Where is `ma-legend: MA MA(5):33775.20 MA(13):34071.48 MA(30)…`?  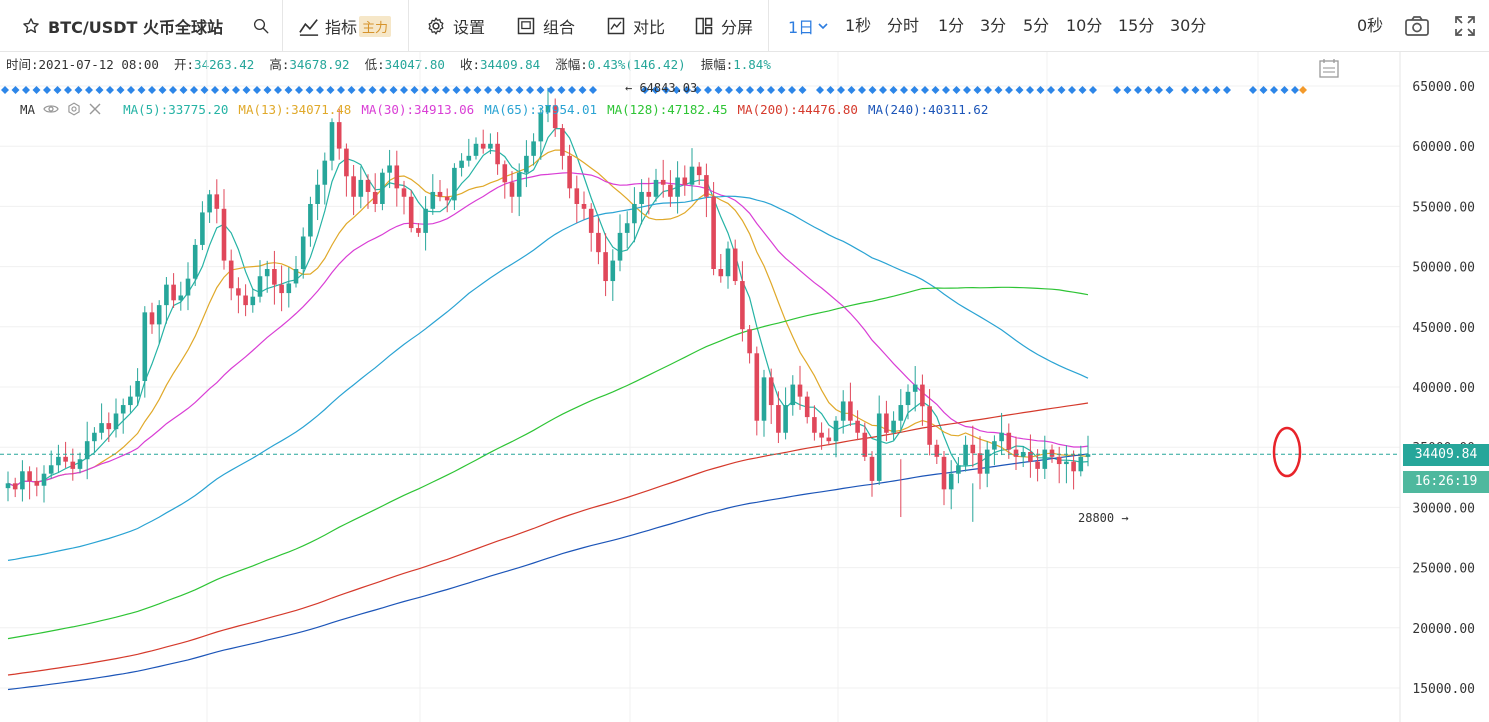 ma-legend: MA MA(5):33775.20 MA(13):34071.48 MA(30)… is located at coordinates (502, 109).